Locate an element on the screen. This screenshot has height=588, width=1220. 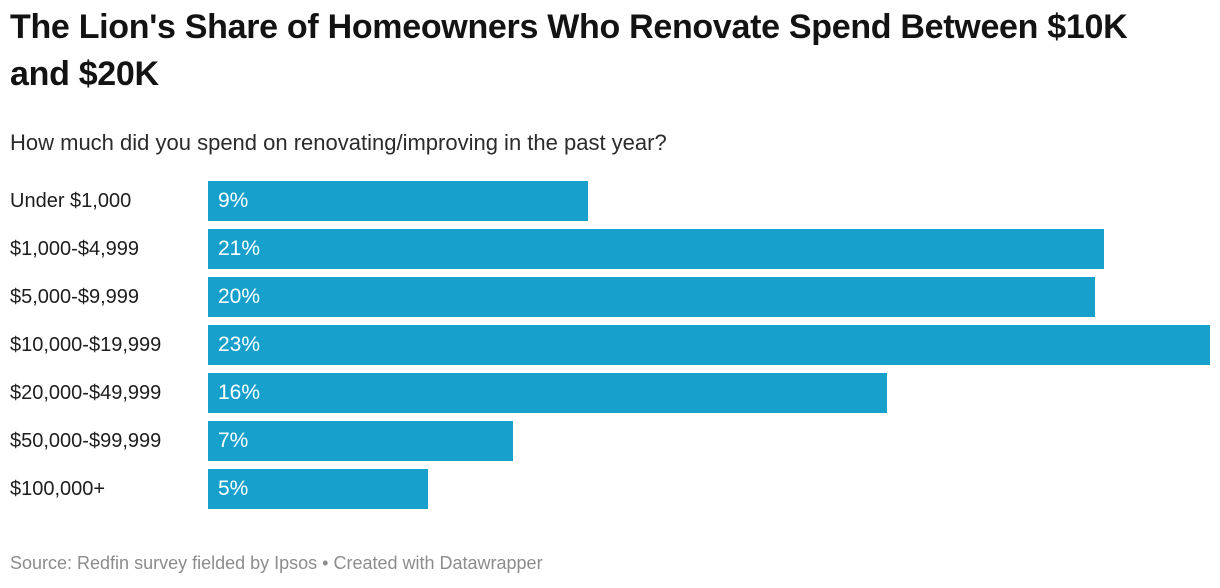
bar-track: 7% is located at coordinates (709, 441).